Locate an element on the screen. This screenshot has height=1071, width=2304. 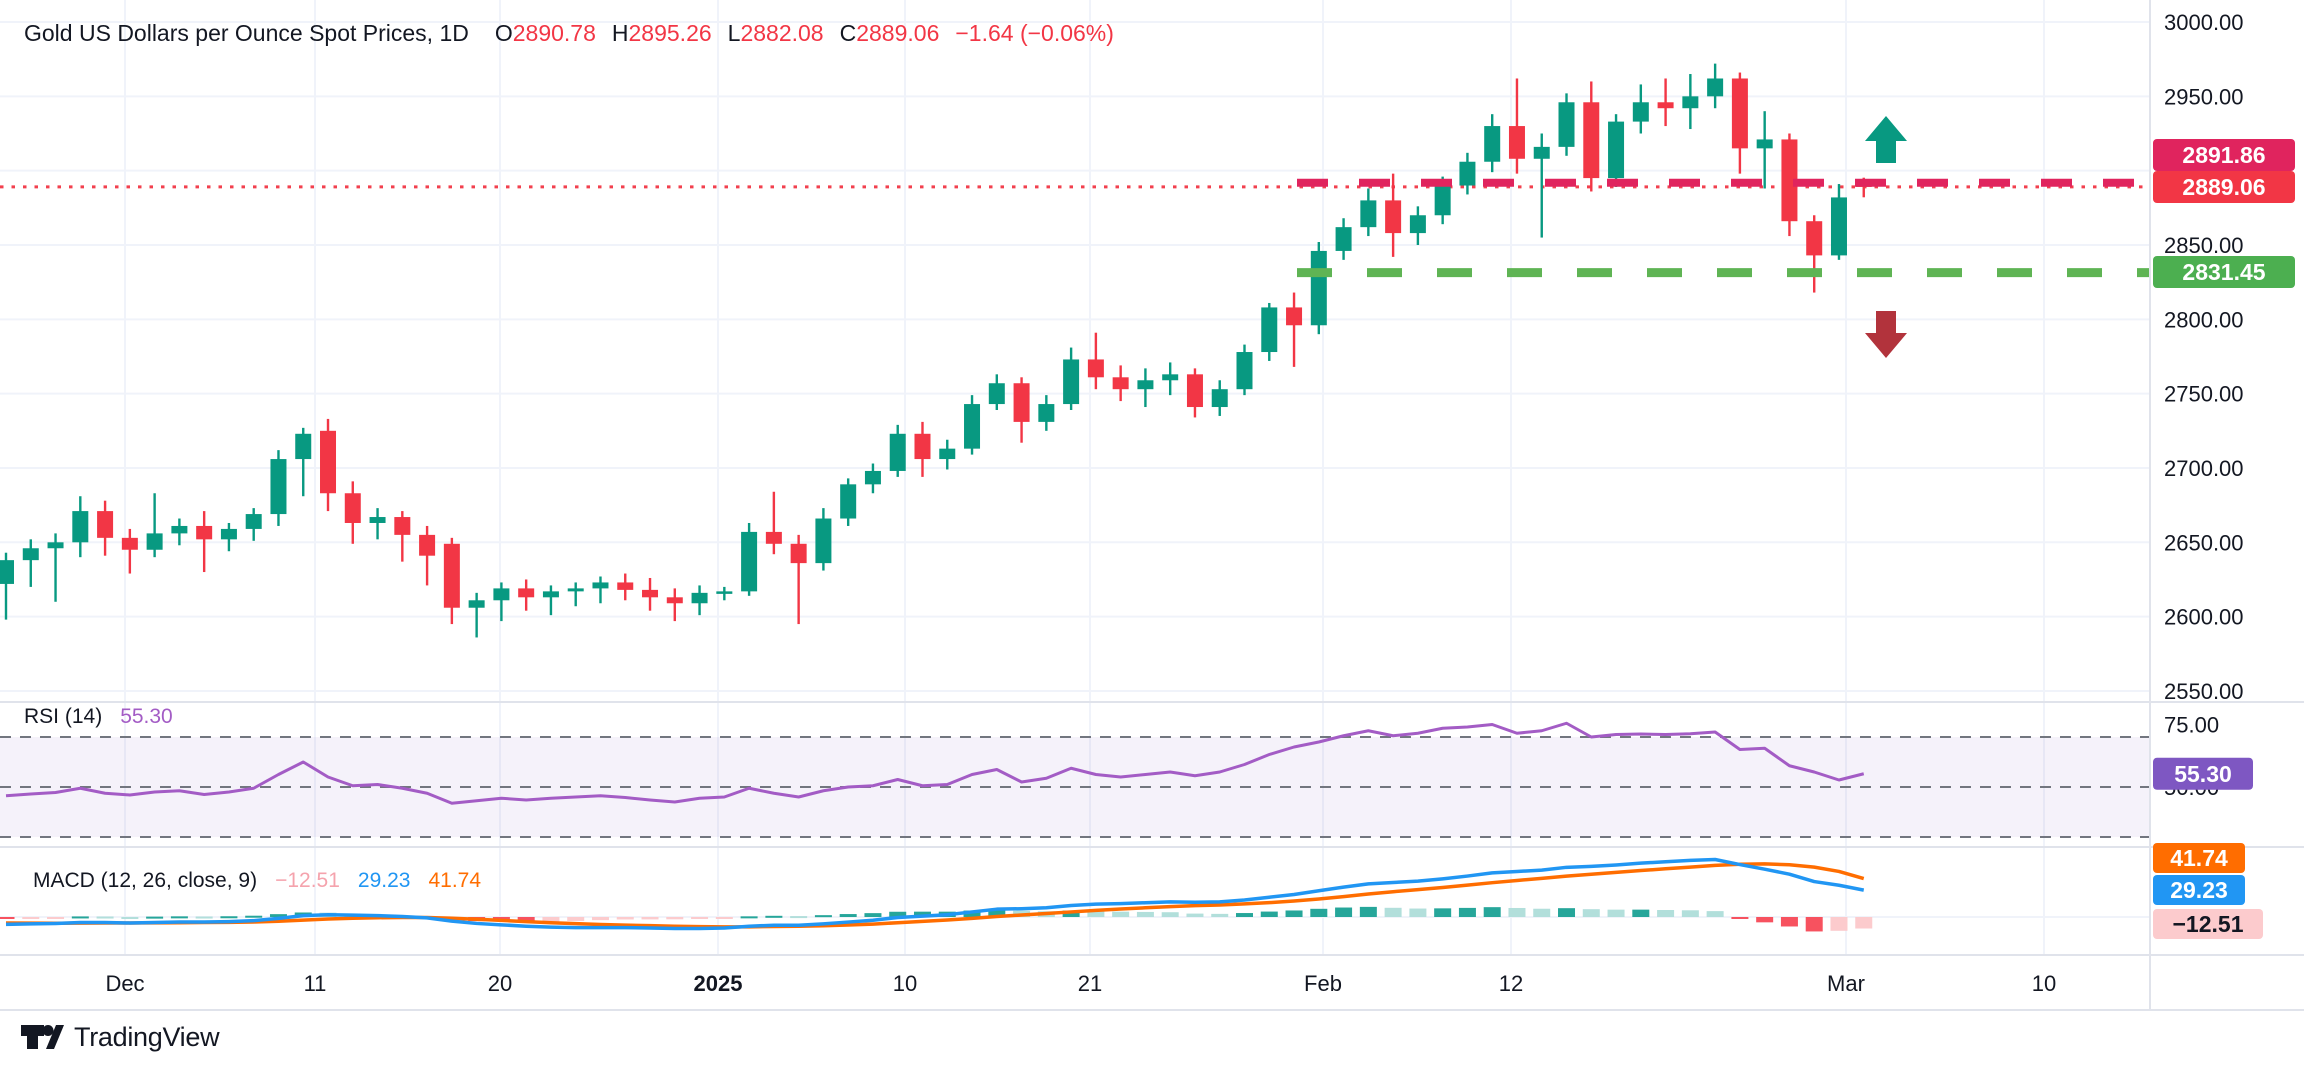
price-tick-label: 2850.00 is located at coordinates (2204, 245).